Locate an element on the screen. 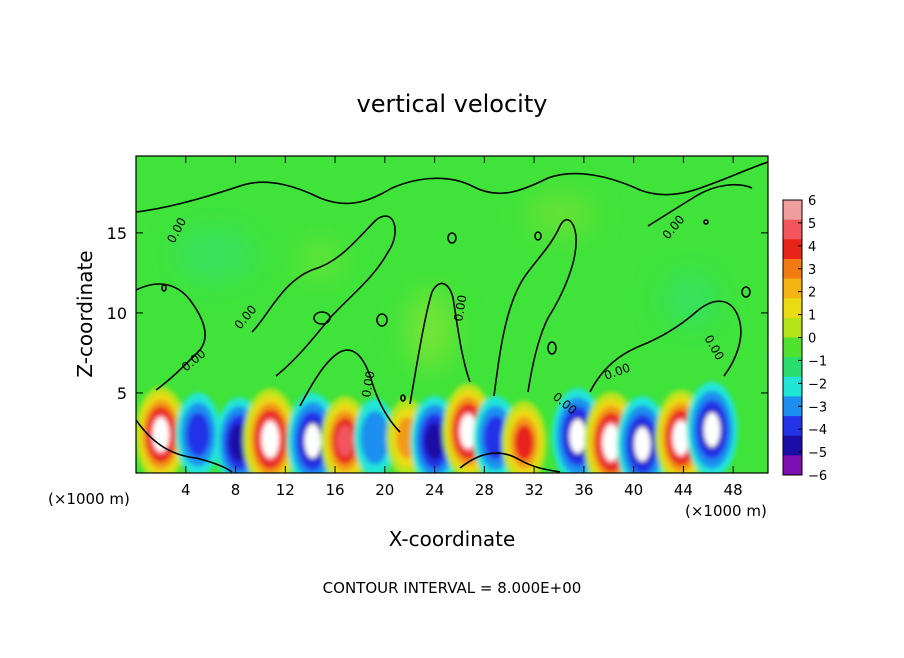 Image resolution: width=904 pixels, height=658 pixels. x-tick-label: 36 is located at coordinates (583, 490).